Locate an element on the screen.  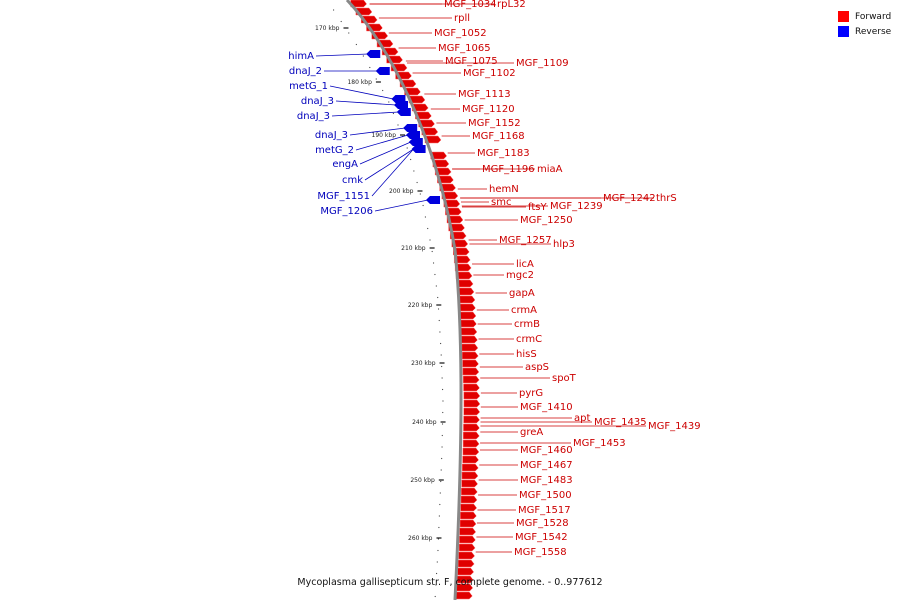
legend-label-forward: Forward is located at coordinates (873, 16).